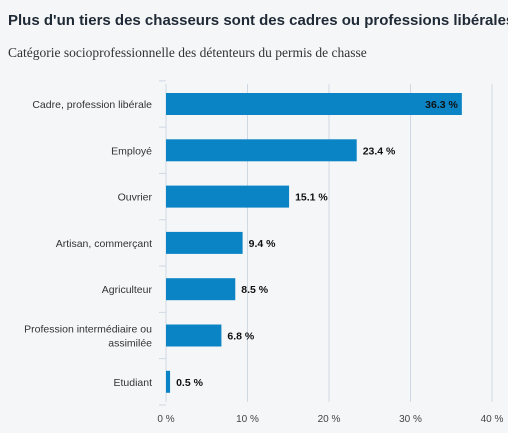 The height and width of the screenshot is (433, 508). What do you see at coordinates (329, 419) in the screenshot?
I see `x-tick-label: 20 %` at bounding box center [329, 419].